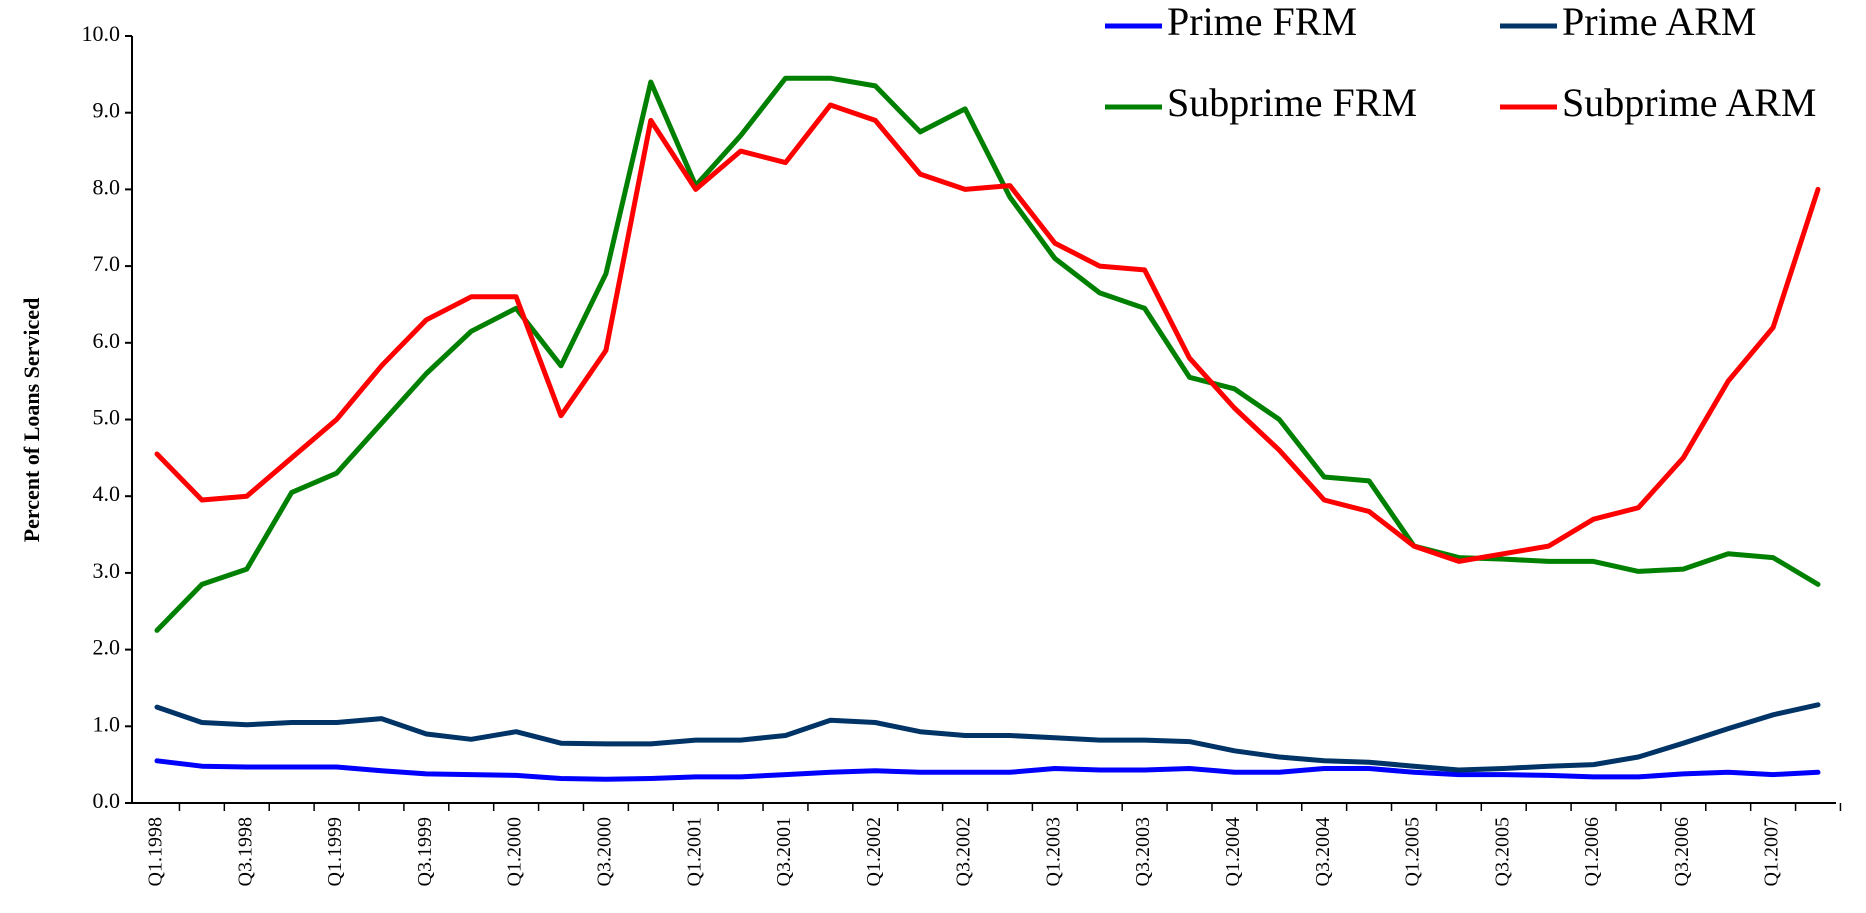 The width and height of the screenshot is (1866, 913). Describe the element at coordinates (107, 493) in the screenshot. I see `y-tick-label: 4.0` at that location.